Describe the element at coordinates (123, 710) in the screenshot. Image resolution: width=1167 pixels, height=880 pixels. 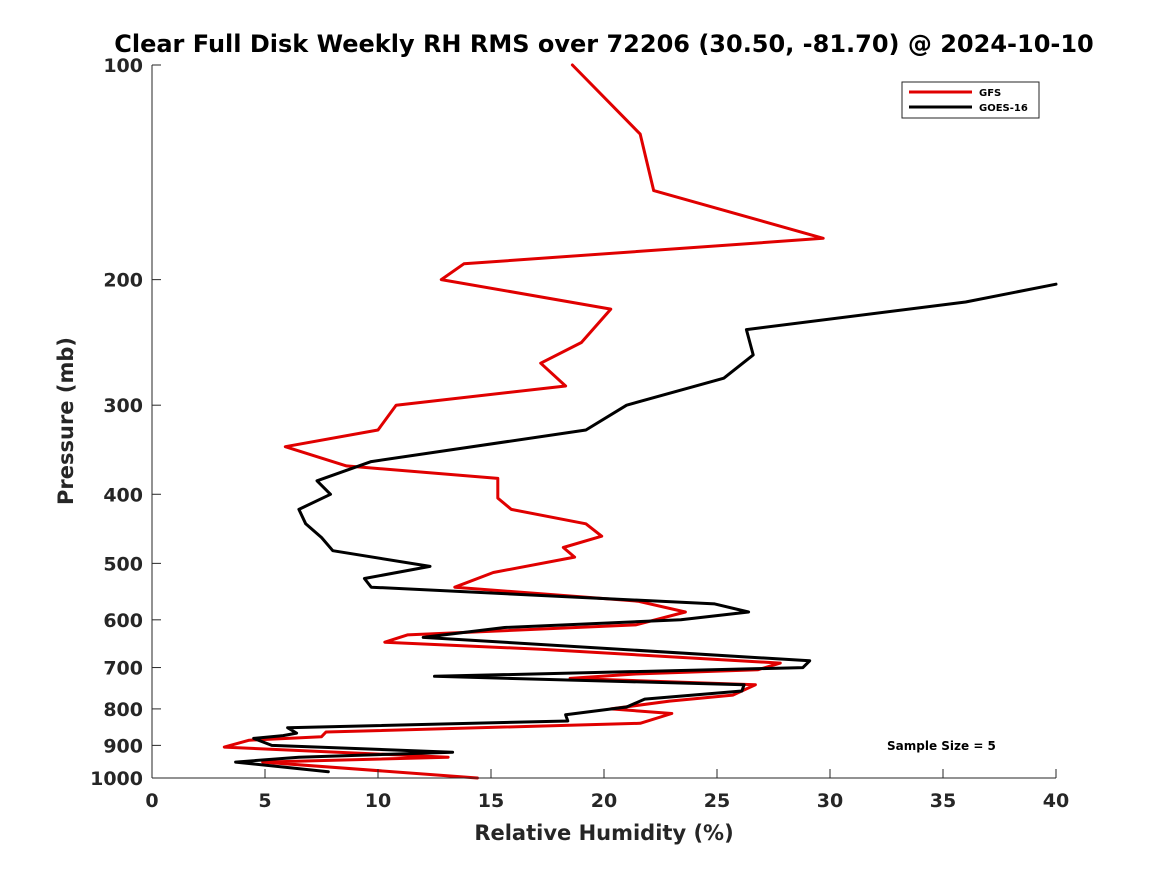
I see `y-tick-label: 800` at that location.